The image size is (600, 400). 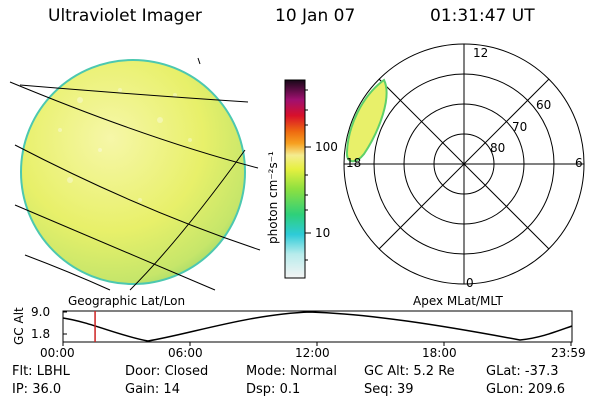 What do you see at coordinates (481, 53) in the screenshot?
I see `mlt-label-12: 12` at bounding box center [481, 53].